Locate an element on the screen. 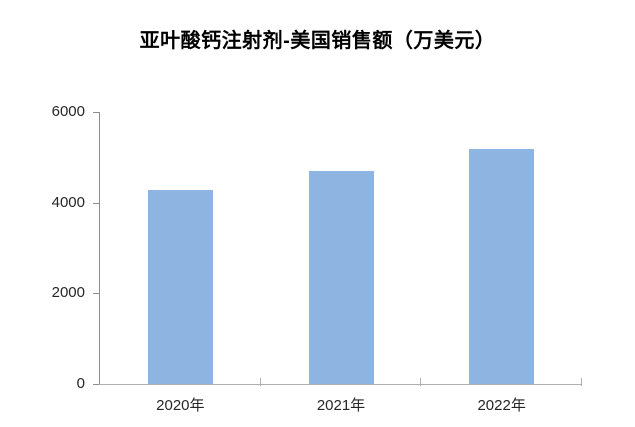  y-axis-tick-label: 4000 is located at coordinates (68, 202).